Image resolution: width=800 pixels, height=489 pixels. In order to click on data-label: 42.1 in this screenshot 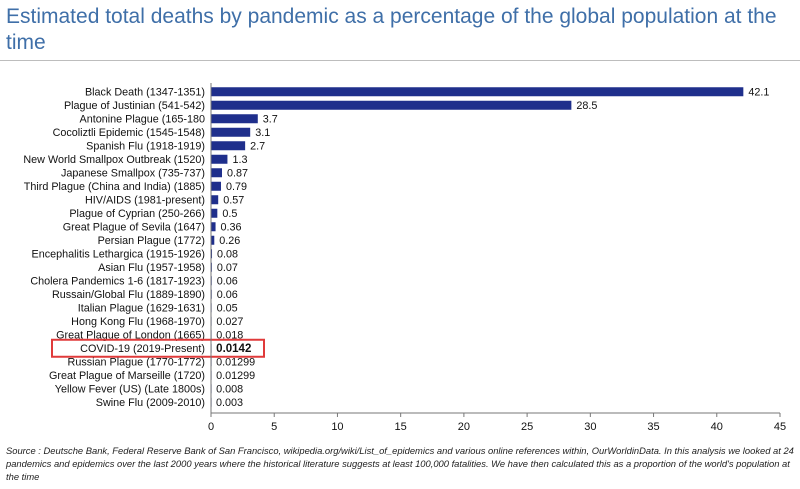, I will do `click(758, 93)`.